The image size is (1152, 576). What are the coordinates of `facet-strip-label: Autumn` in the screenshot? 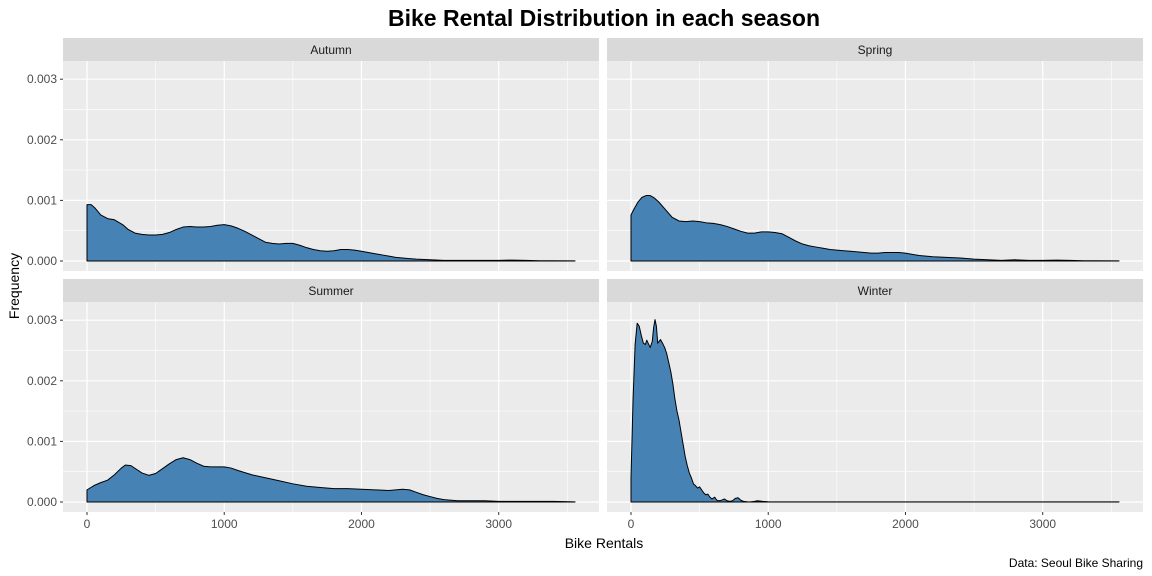 It's located at (330, 50).